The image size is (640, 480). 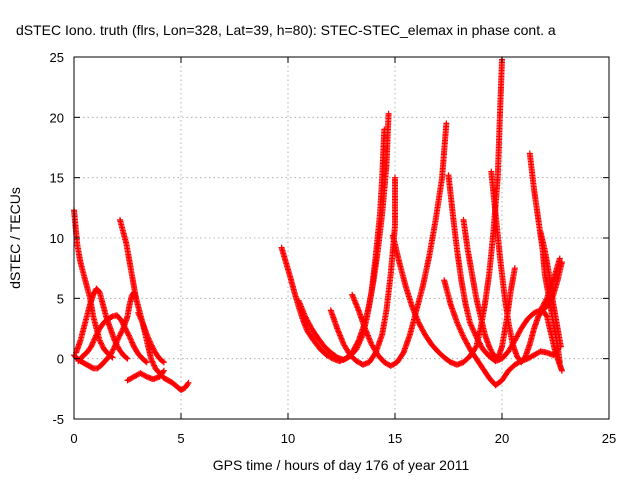 What do you see at coordinates (288, 438) in the screenshot?
I see `x-tick-label: 10` at bounding box center [288, 438].